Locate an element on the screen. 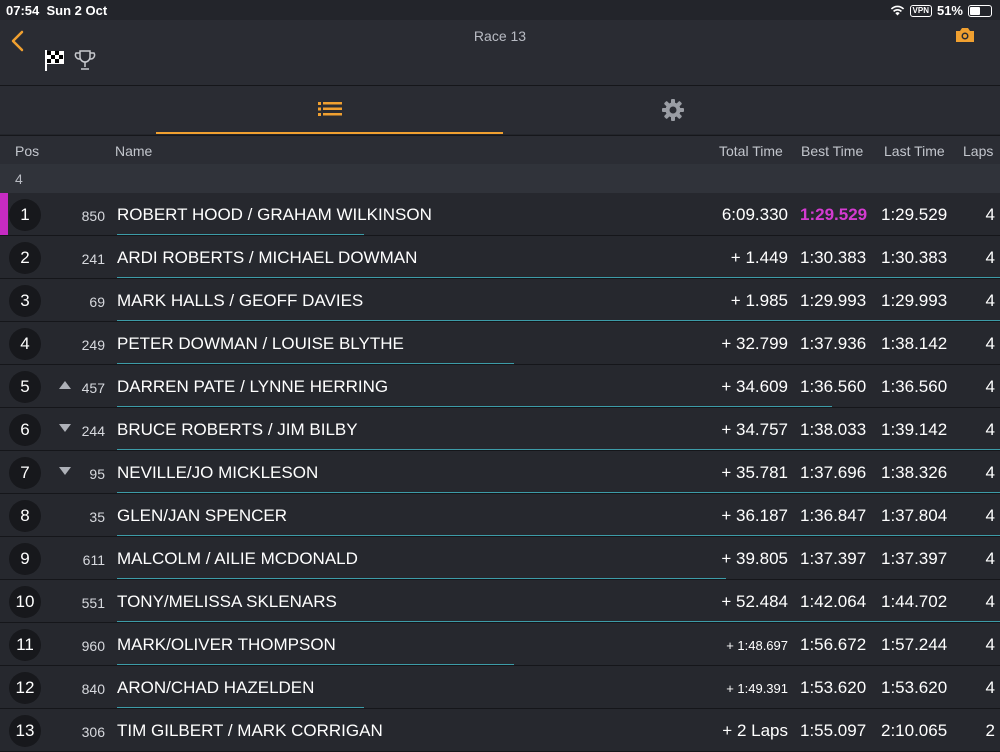 Image resolution: width=1000 pixels, height=752 pixels. header-icons is located at coordinates (69, 60).